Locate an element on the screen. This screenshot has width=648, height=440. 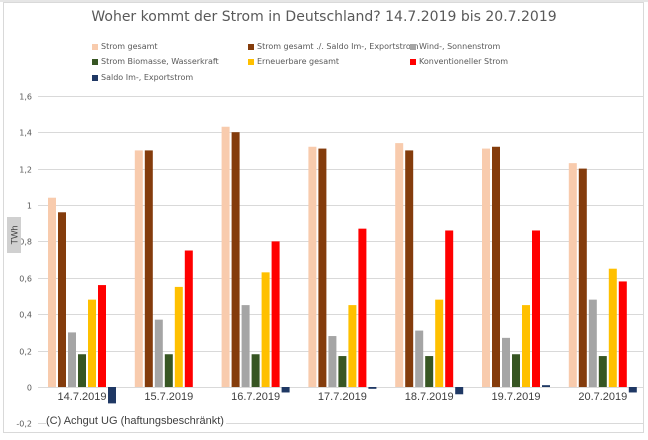
legend-item: Strom Biomasse, Wasserkraft is located at coordinates (155, 61).